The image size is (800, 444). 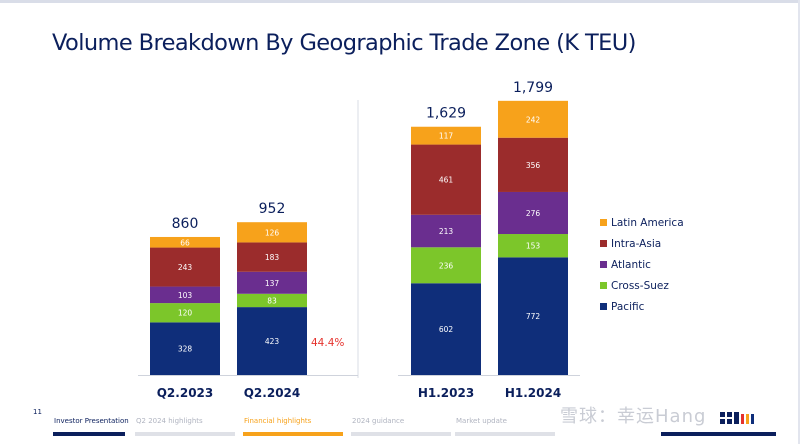 What do you see at coordinates (603, 306) in the screenshot?
I see `legend-swatch-pacific` at bounding box center [603, 306].